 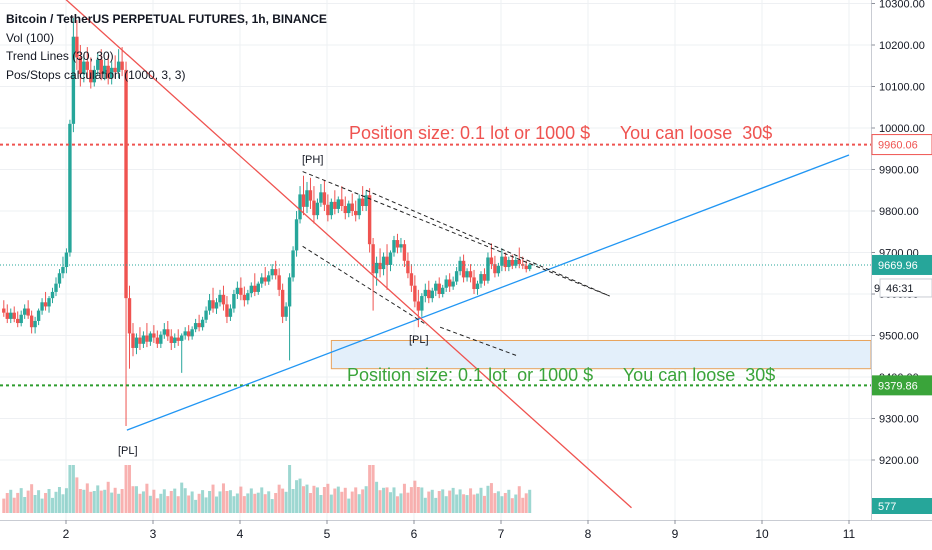 I want to click on time-tick-label: 6, so click(x=414, y=534).